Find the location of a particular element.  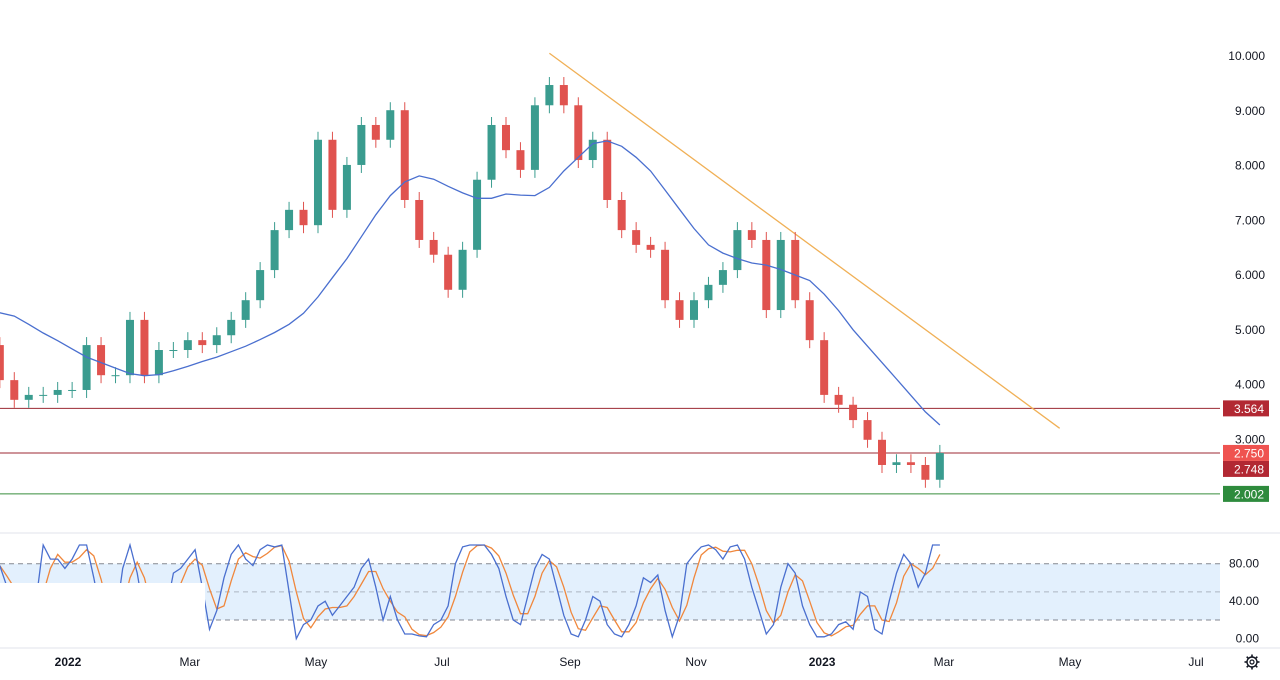

stochastic-tick-label: 80.00 is located at coordinates (1244, 564).